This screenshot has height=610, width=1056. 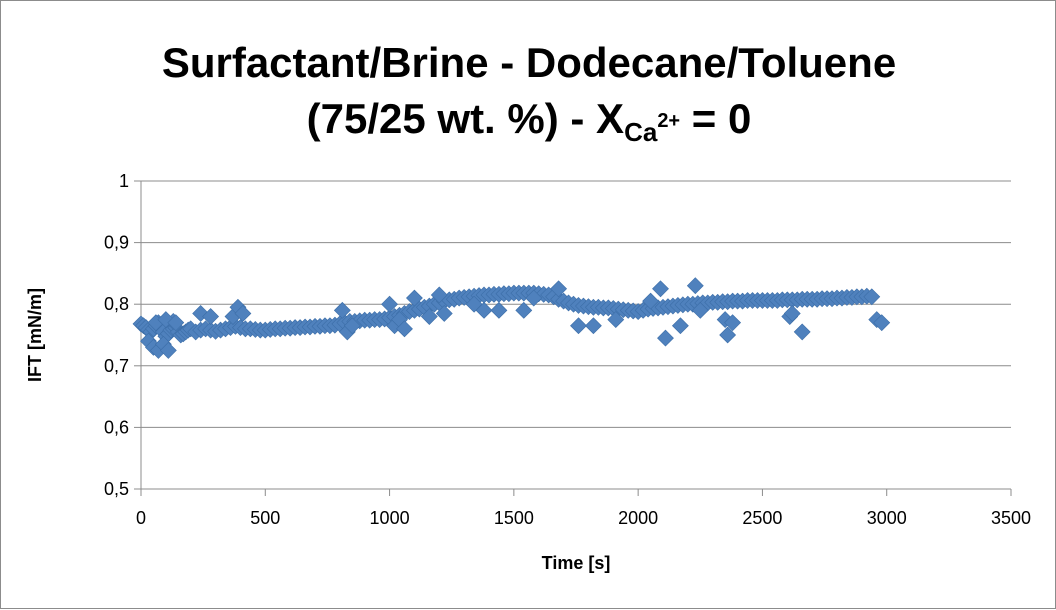 I want to click on data-points, so click(x=511, y=318).